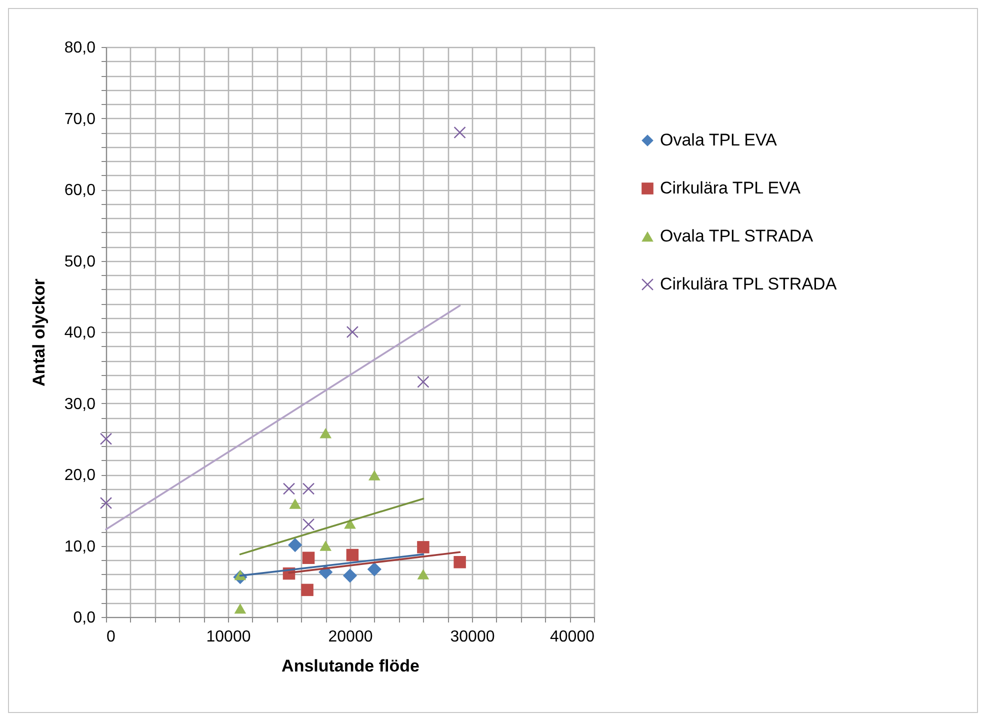 The image size is (991, 727). I want to click on y-tick-label: 20,0, so click(80, 475).